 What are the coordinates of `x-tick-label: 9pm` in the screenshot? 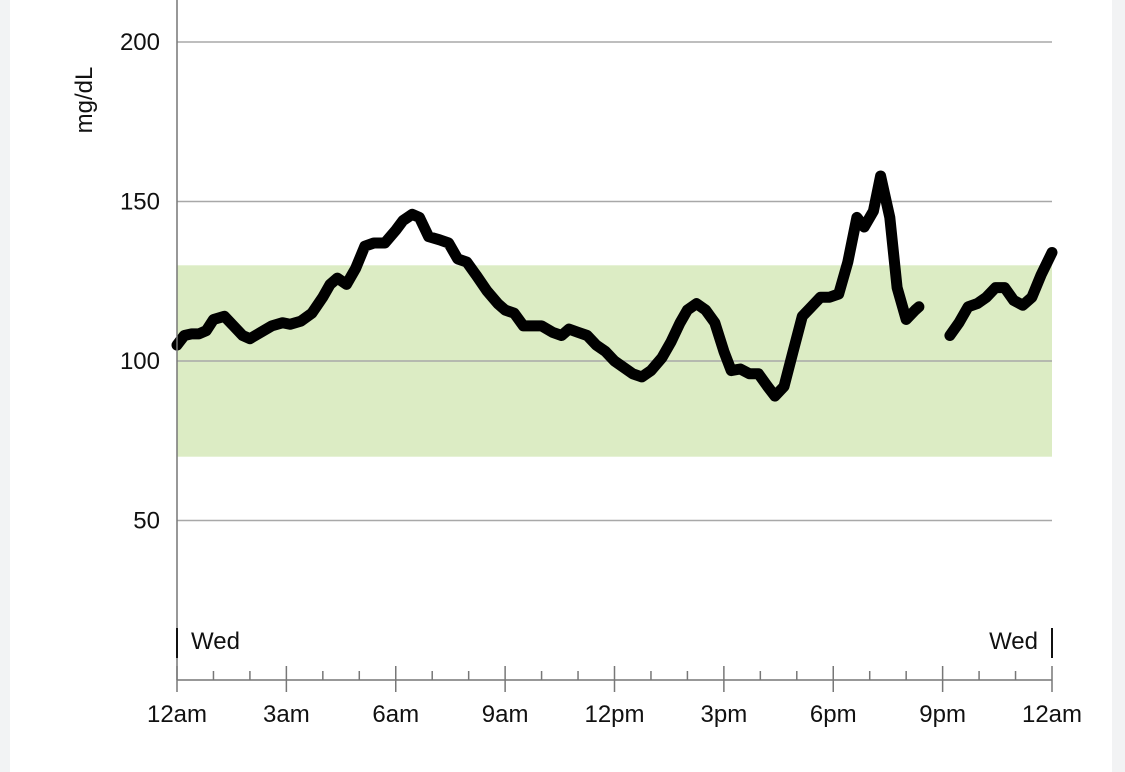 It's located at (942, 714).